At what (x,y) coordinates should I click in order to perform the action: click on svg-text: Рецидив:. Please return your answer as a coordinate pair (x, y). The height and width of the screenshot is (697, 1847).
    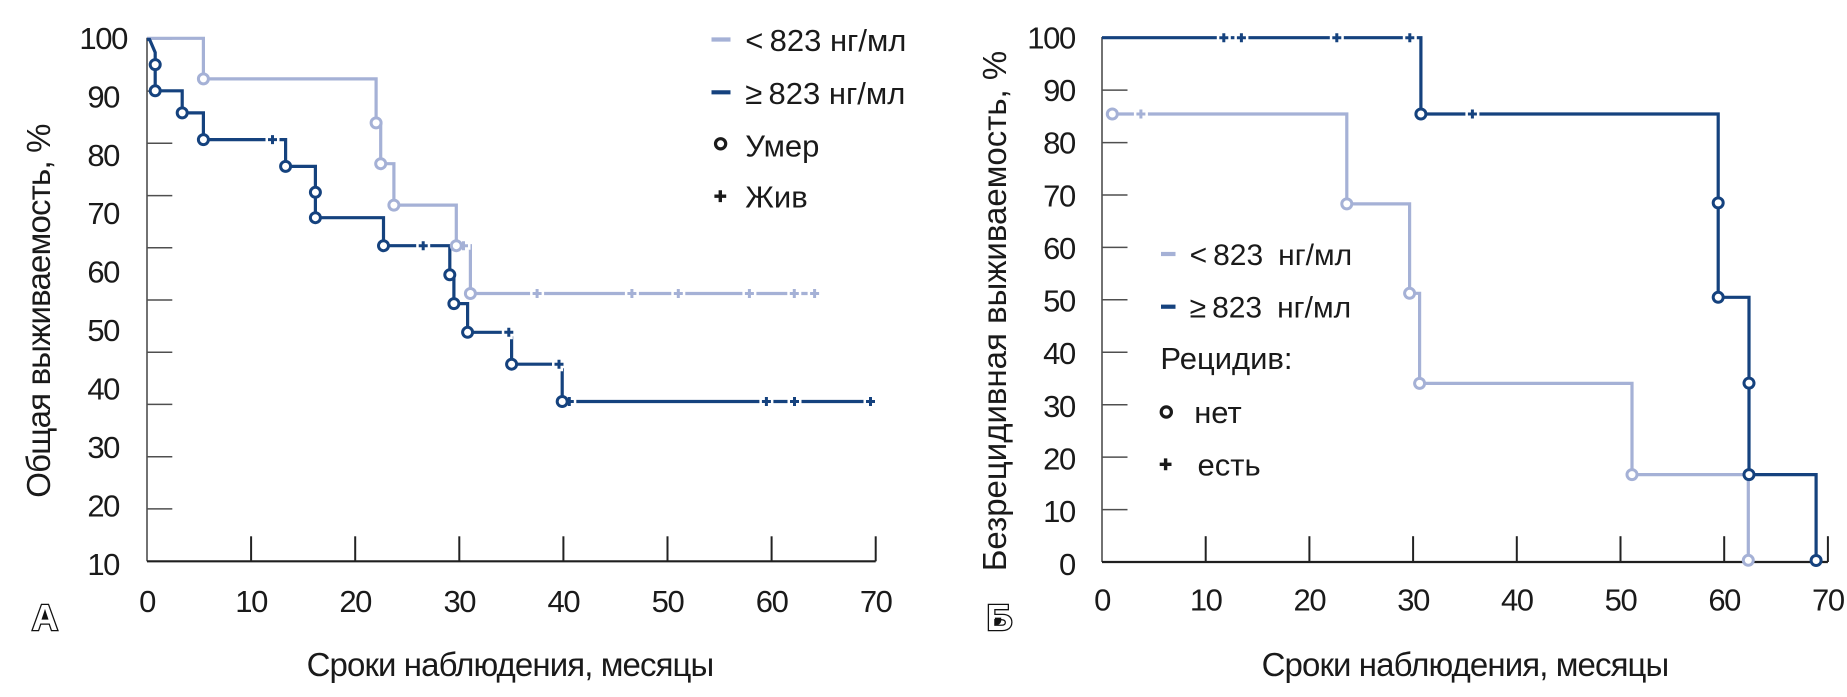
    Looking at the image, I should click on (1226, 358).